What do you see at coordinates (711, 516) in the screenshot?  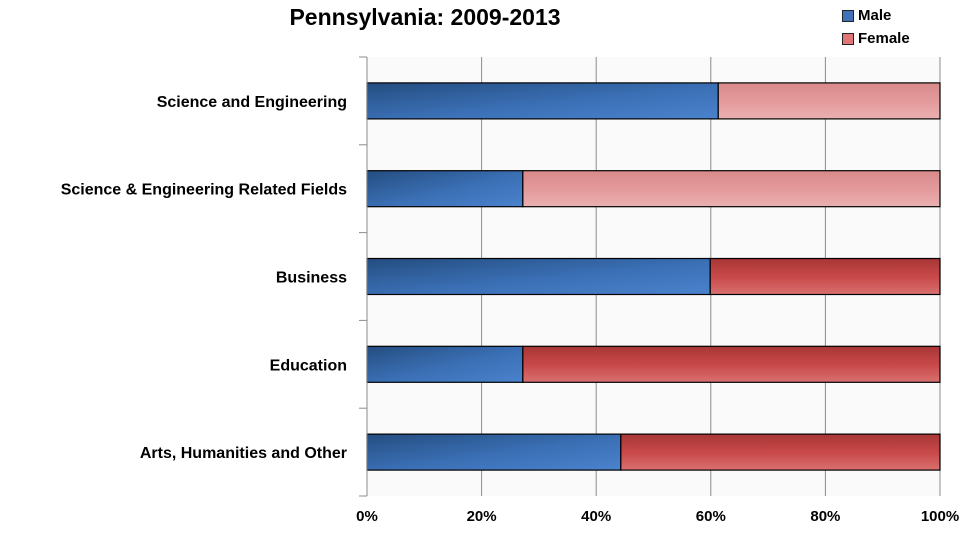 I see `x-tick-label: 60%` at bounding box center [711, 516].